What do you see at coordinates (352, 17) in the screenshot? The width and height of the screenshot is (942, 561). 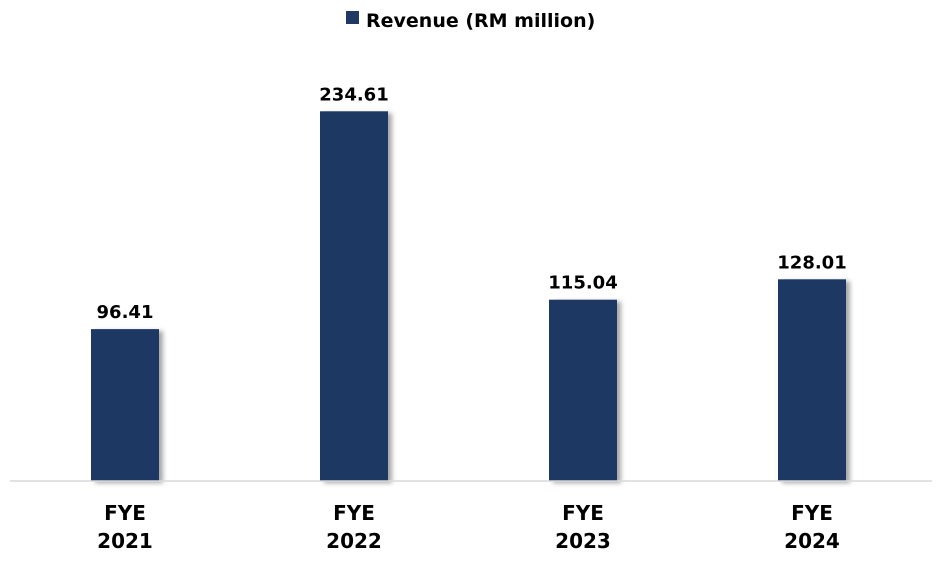 I see `legend-swatch` at bounding box center [352, 17].